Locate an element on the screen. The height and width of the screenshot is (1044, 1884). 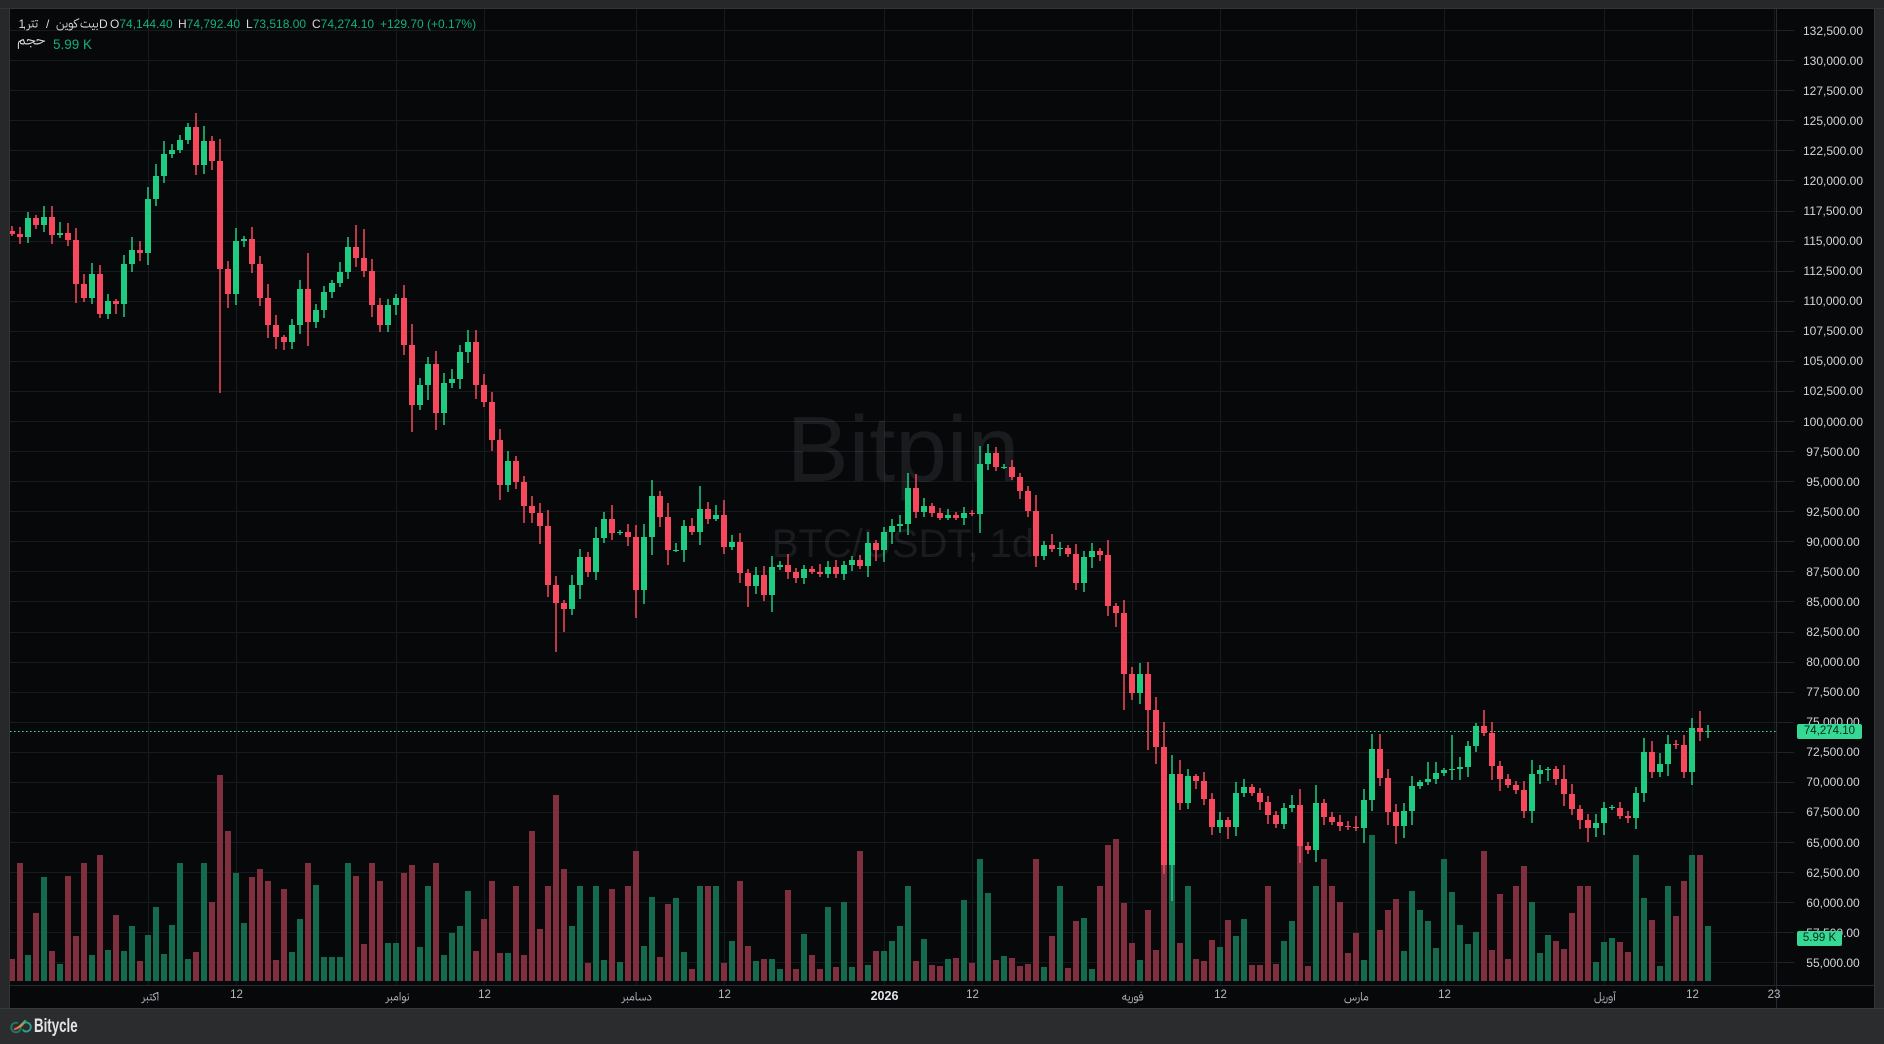
svg-text: BTC/USDT, 1d is located at coordinates (903, 544).